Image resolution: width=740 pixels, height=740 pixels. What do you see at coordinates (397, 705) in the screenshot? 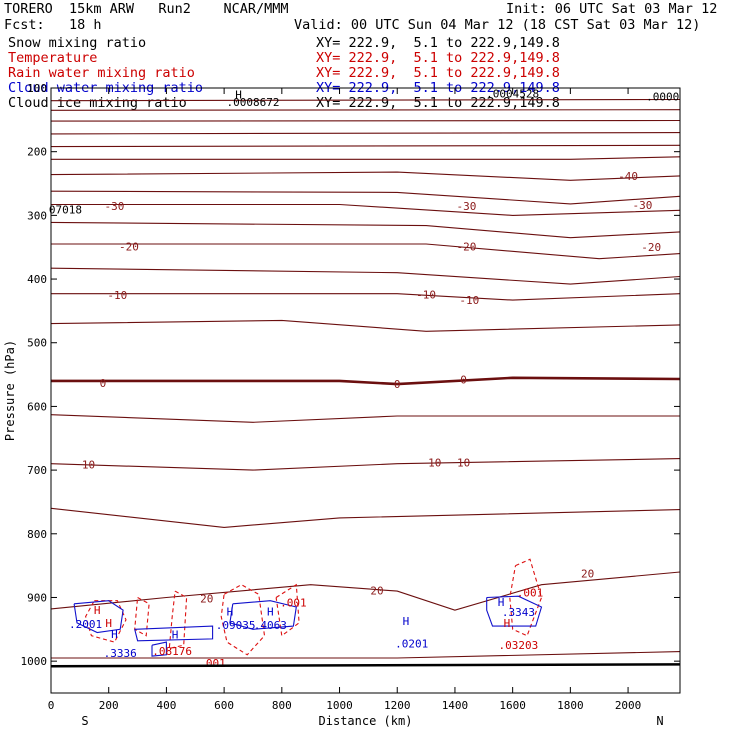
I see `x-tick-label: 1200` at bounding box center [397, 705].